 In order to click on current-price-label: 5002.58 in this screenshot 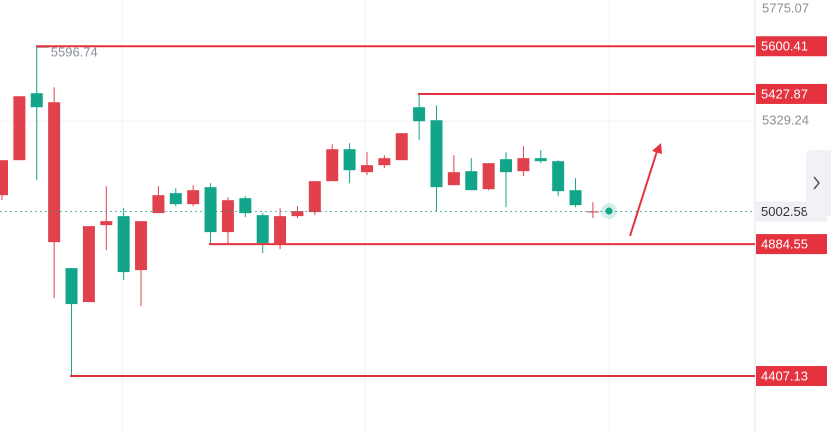, I will do `click(784, 211)`.